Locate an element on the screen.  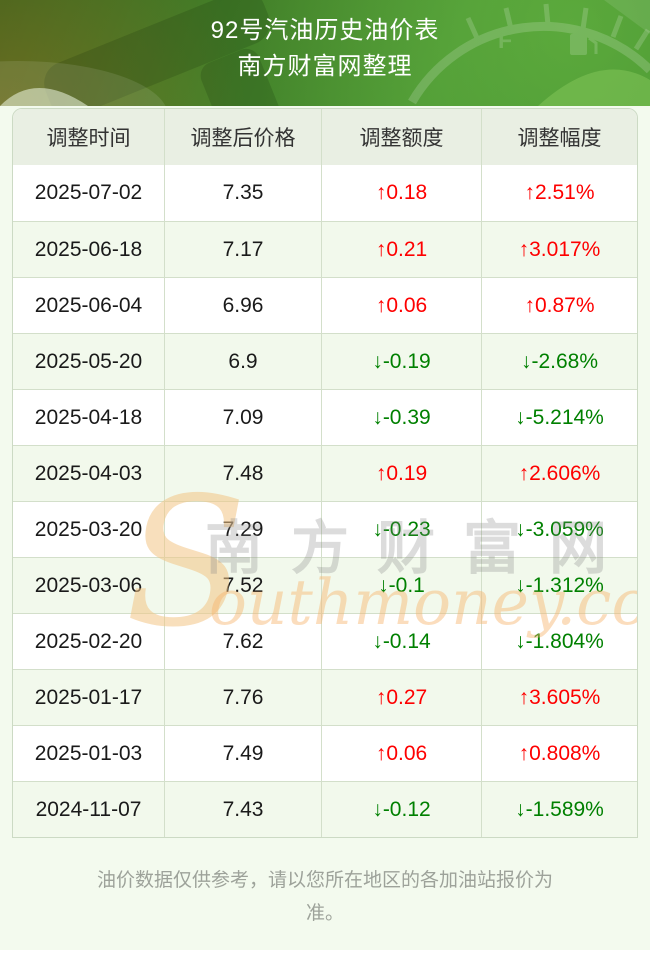
table-row: 2025-01-17 7.76 ↑0.27 ↑3.605% is located at coordinates (325, 697).